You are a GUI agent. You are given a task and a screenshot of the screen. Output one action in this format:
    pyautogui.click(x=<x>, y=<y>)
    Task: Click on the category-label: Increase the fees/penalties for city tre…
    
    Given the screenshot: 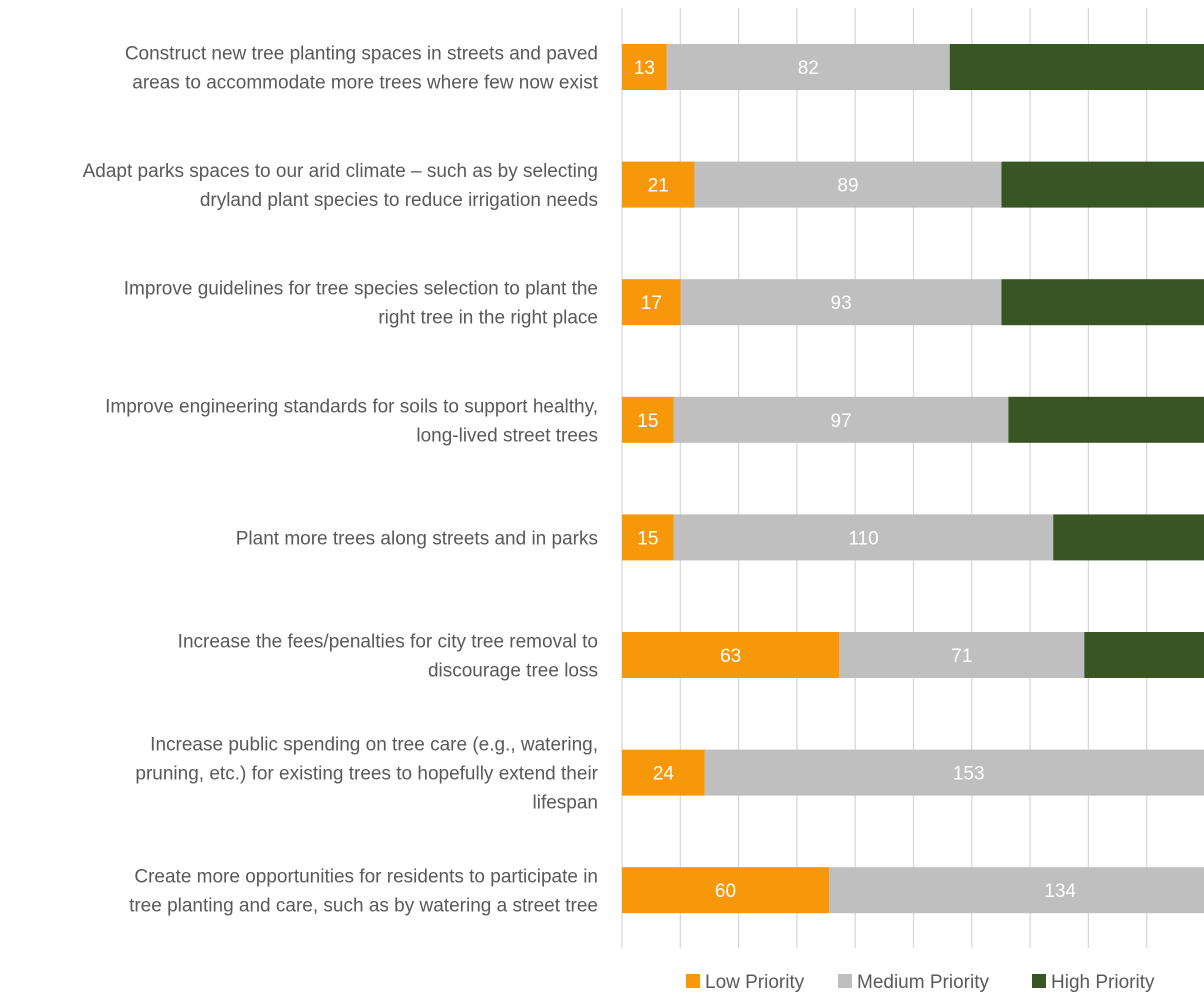 What is the action you would take?
    pyautogui.click(x=388, y=657)
    